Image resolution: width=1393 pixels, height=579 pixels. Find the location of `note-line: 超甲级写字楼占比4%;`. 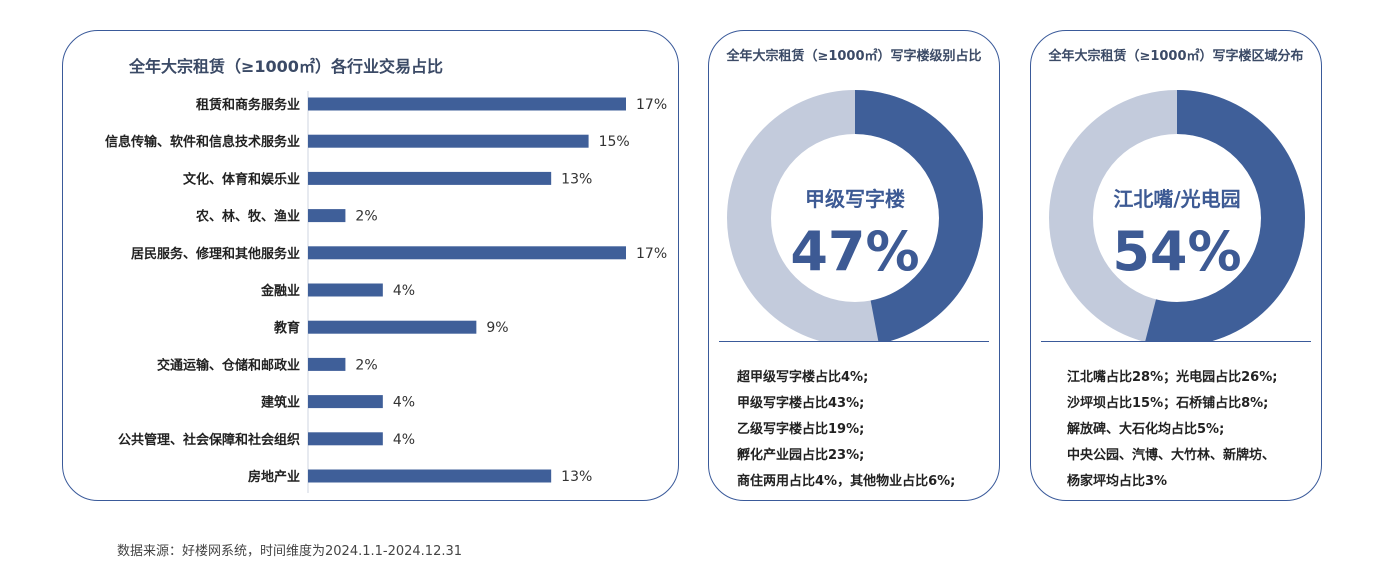

note-line: 超甲级写字楼占比4%; is located at coordinates (803, 377).